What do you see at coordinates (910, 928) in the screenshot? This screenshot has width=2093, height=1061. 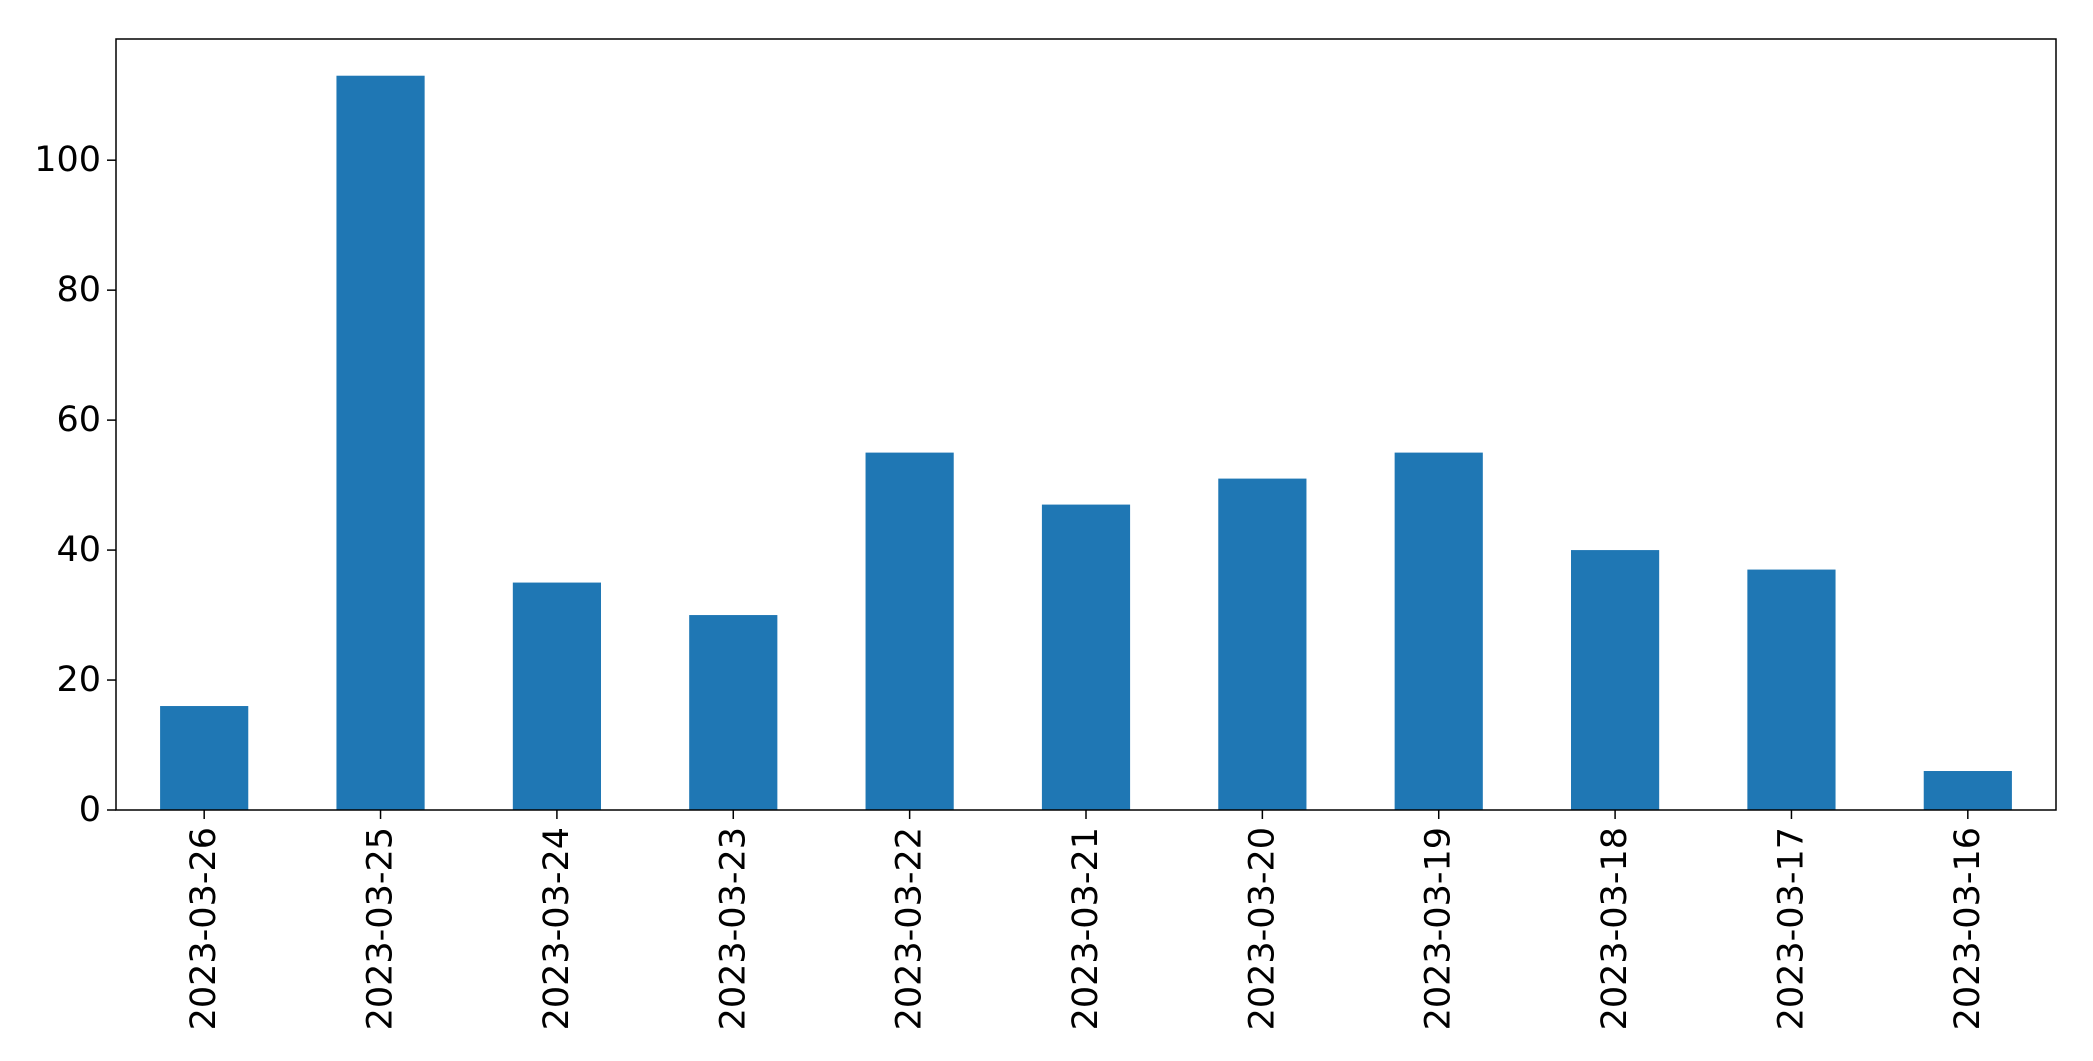 I see `x-tick-label: 2023-03-22` at bounding box center [910, 928].